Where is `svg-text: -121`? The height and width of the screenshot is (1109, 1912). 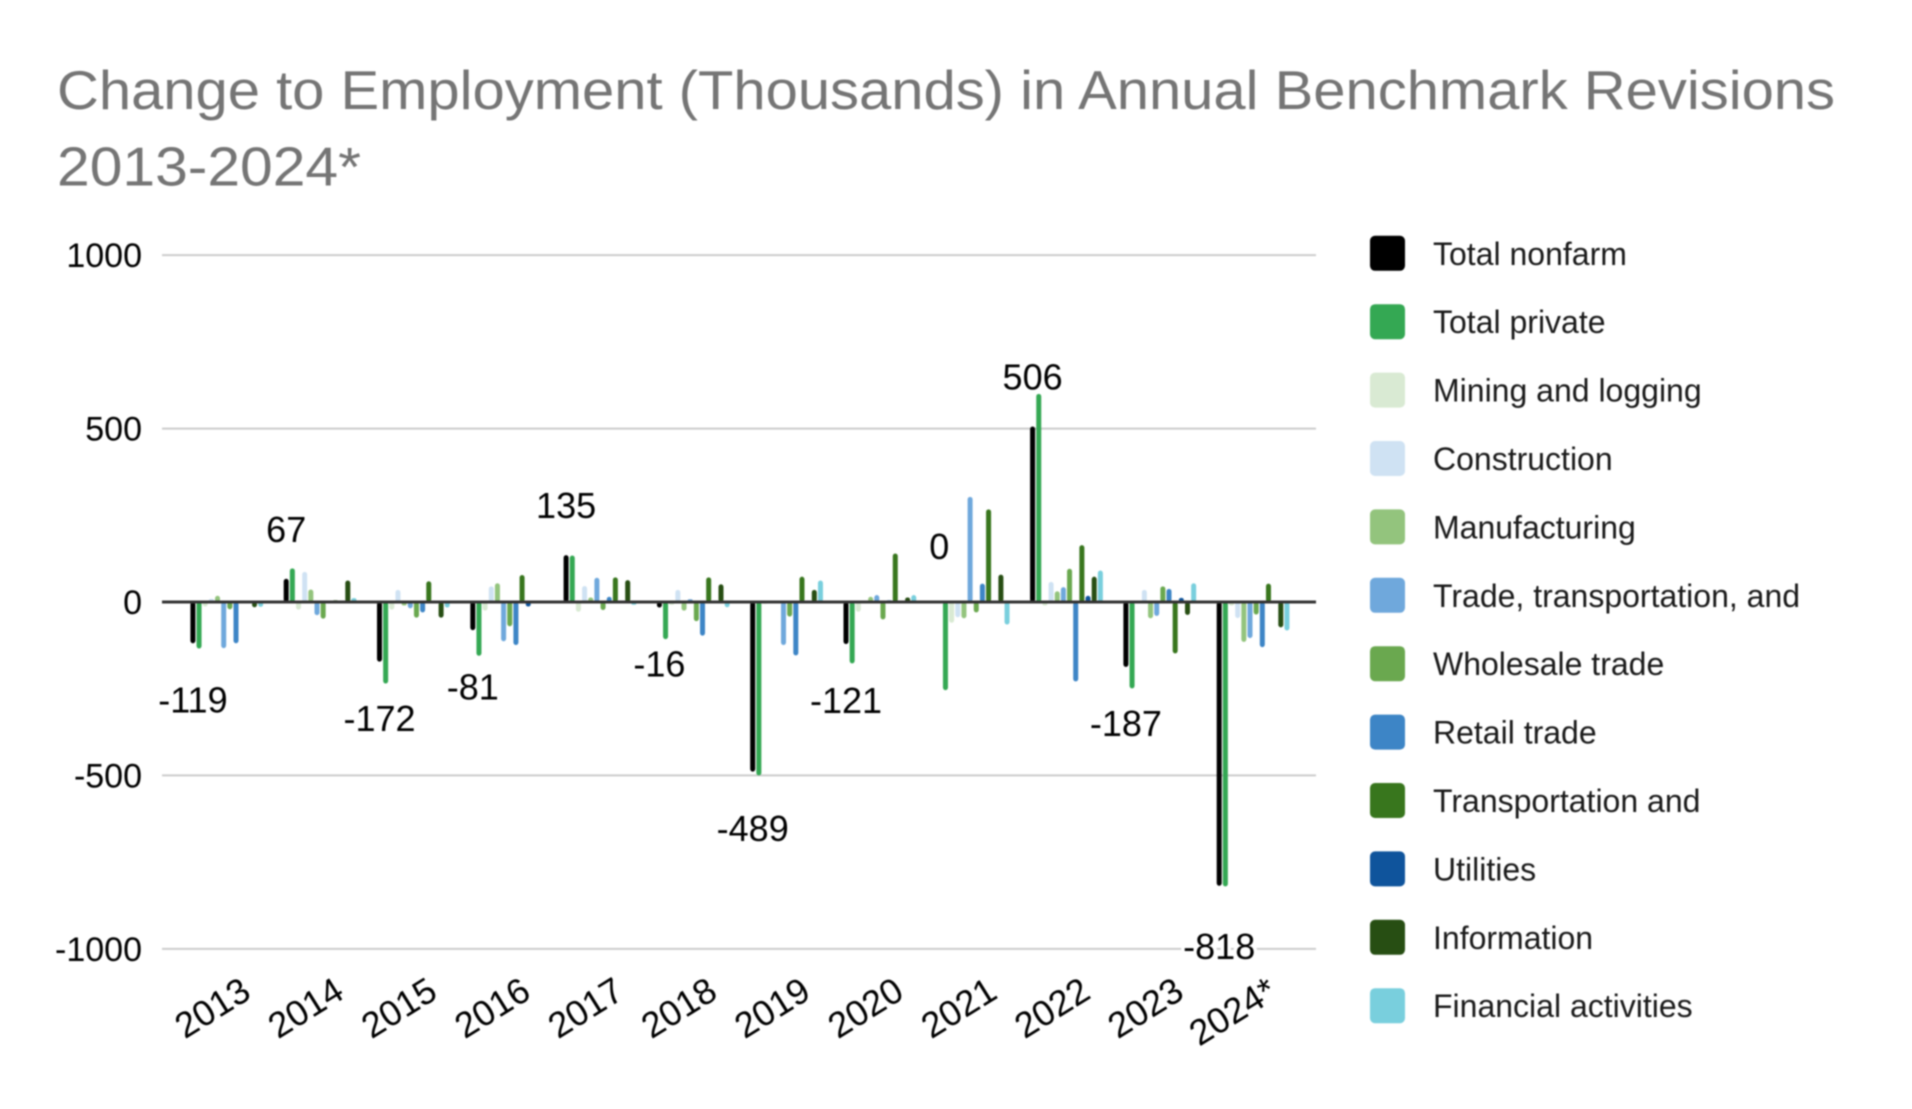
svg-text: -121 is located at coordinates (846, 700).